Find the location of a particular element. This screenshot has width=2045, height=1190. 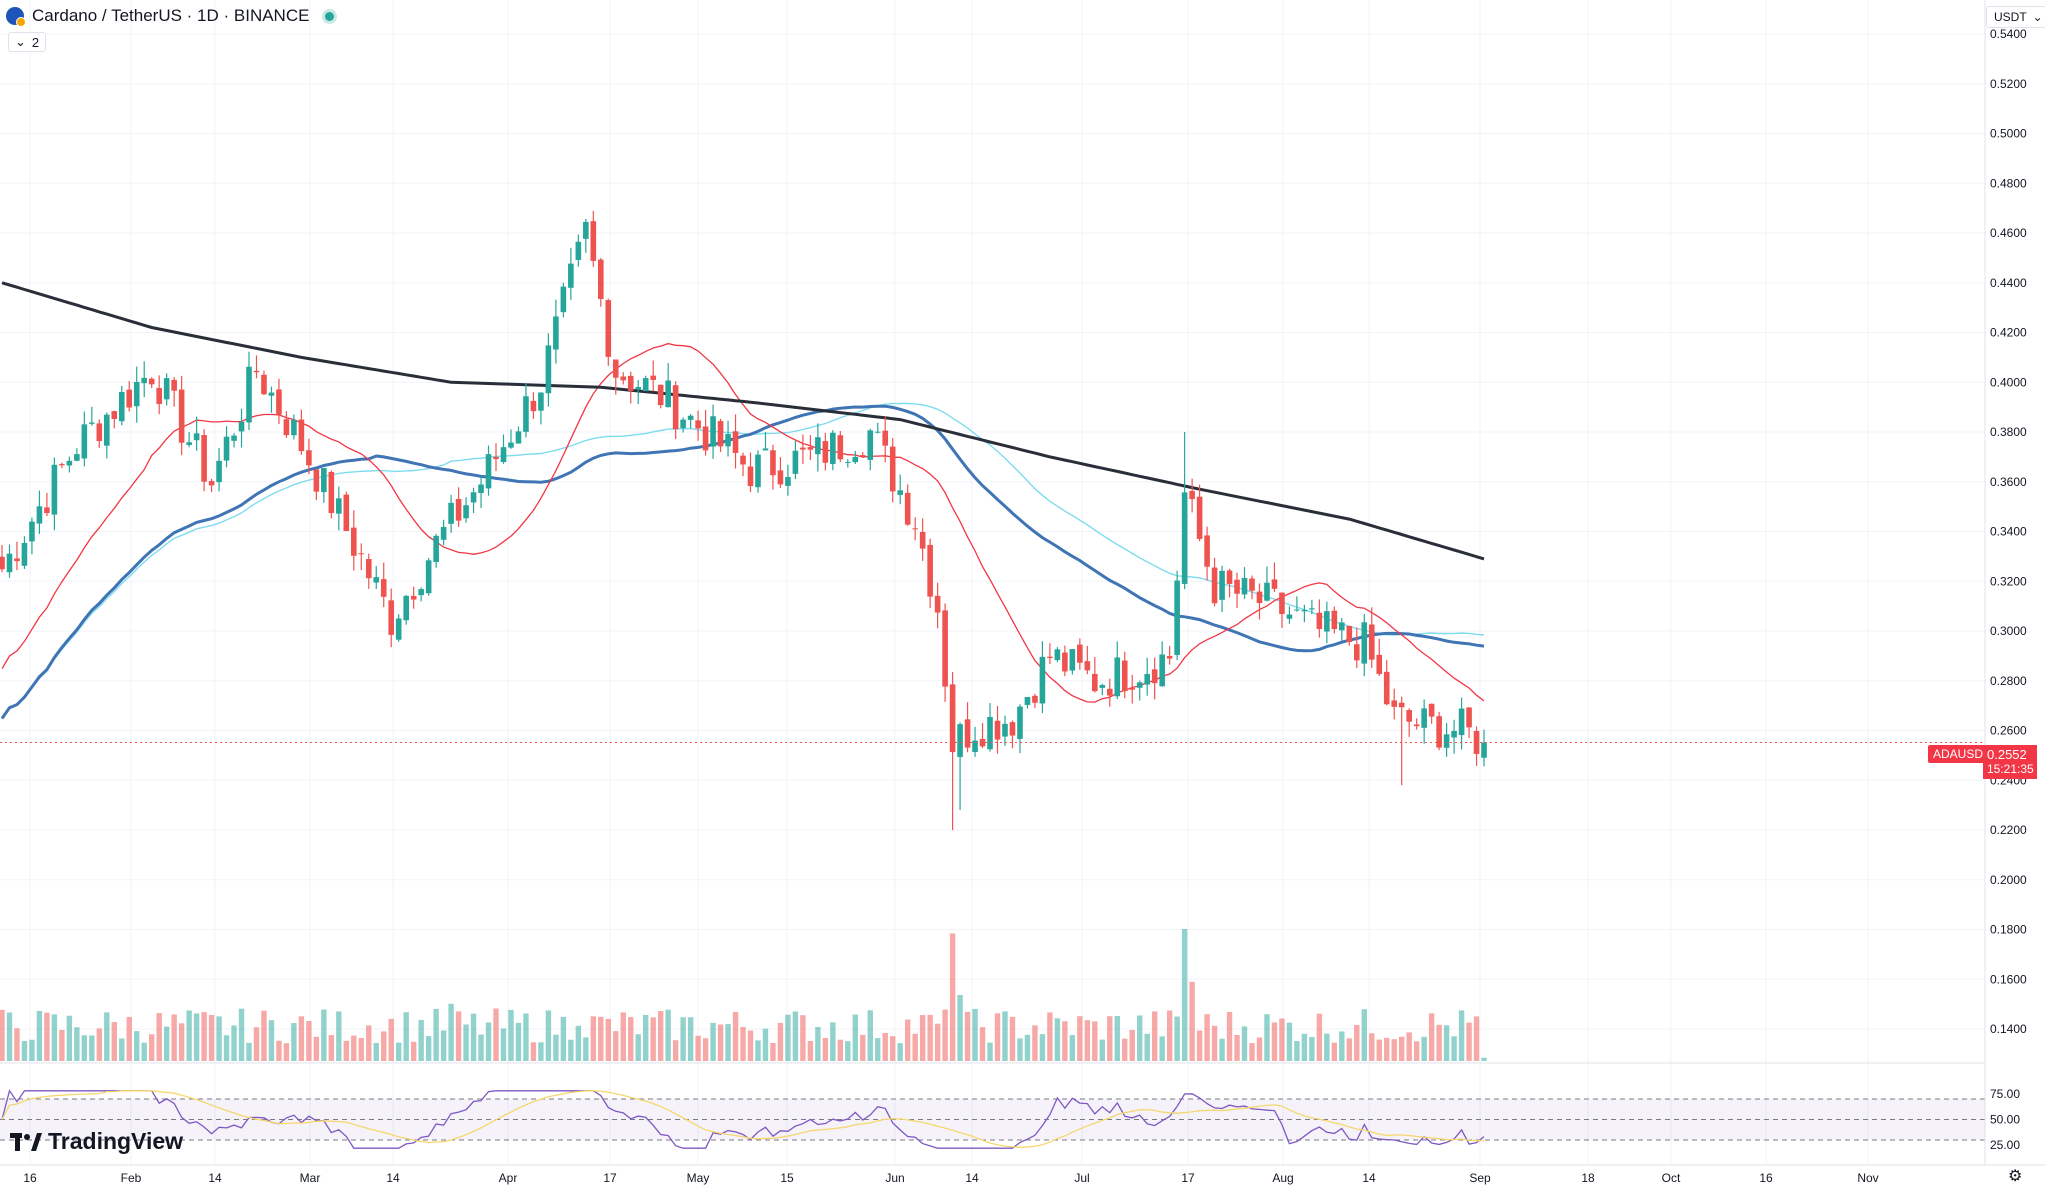

time-tick-label: May is located at coordinates (698, 1178).